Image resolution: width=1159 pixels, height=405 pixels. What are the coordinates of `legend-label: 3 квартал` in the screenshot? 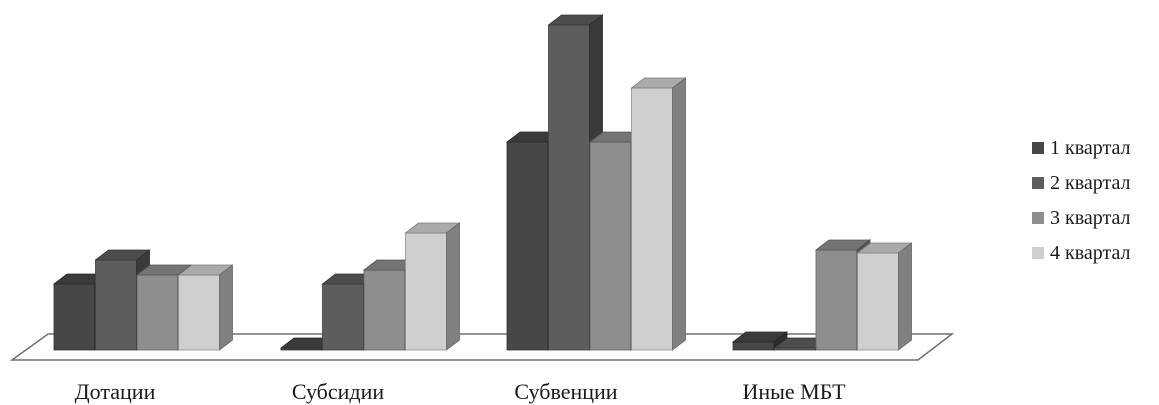 It's located at (1090, 218).